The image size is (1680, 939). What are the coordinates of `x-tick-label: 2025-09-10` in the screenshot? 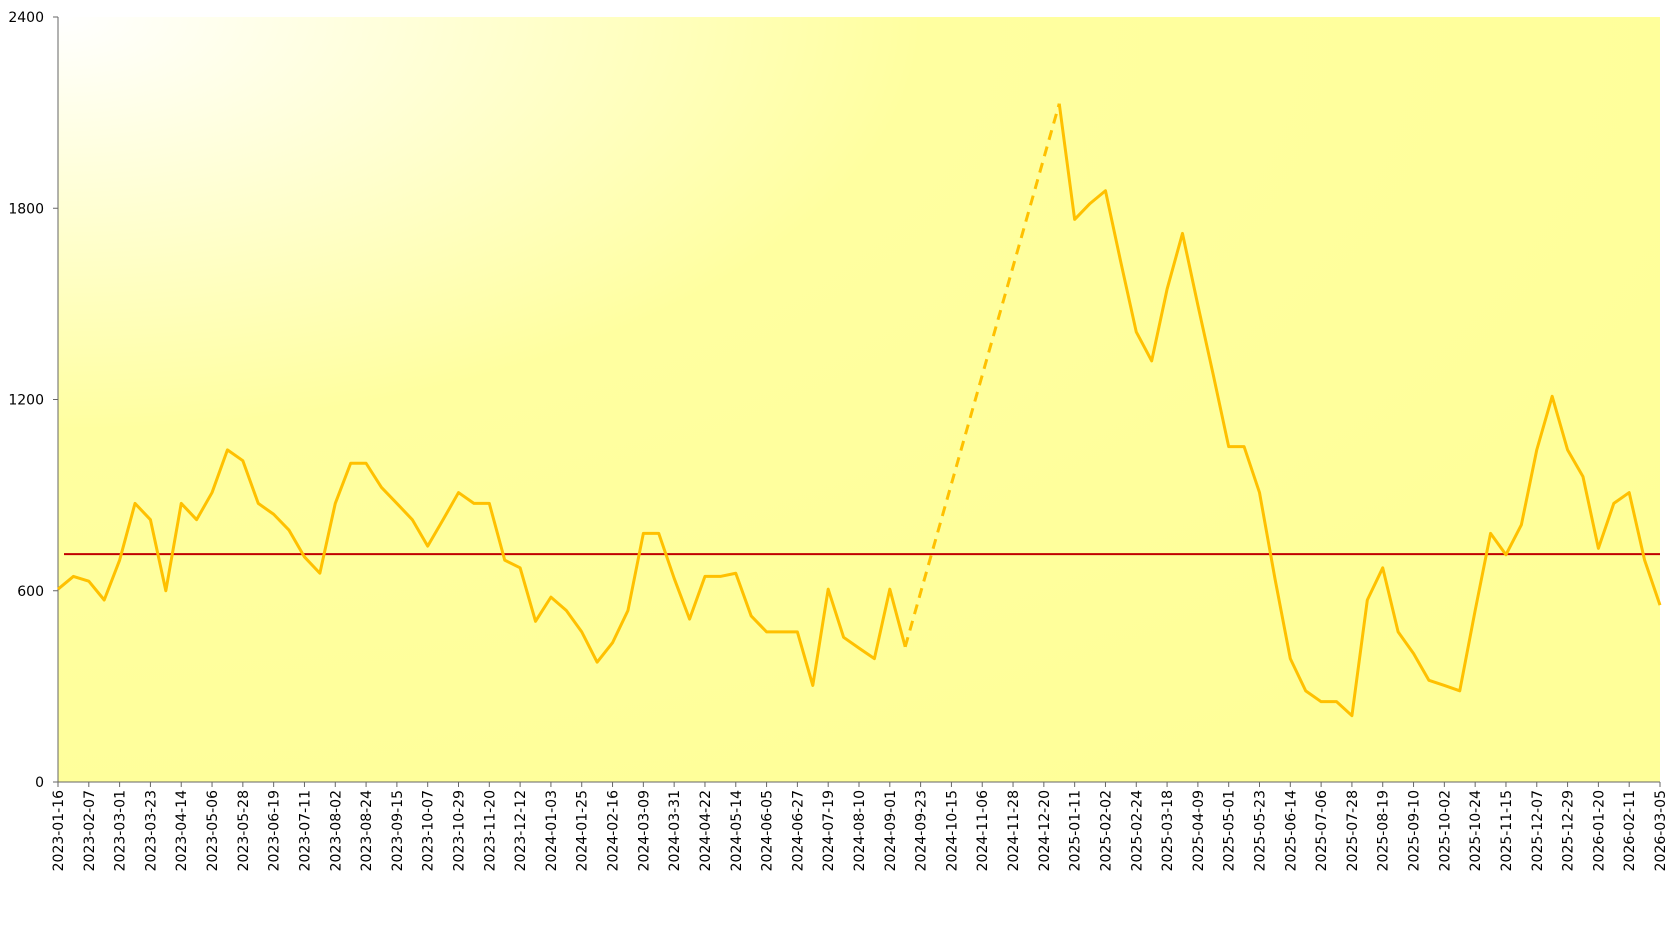 It's located at (1415, 830).